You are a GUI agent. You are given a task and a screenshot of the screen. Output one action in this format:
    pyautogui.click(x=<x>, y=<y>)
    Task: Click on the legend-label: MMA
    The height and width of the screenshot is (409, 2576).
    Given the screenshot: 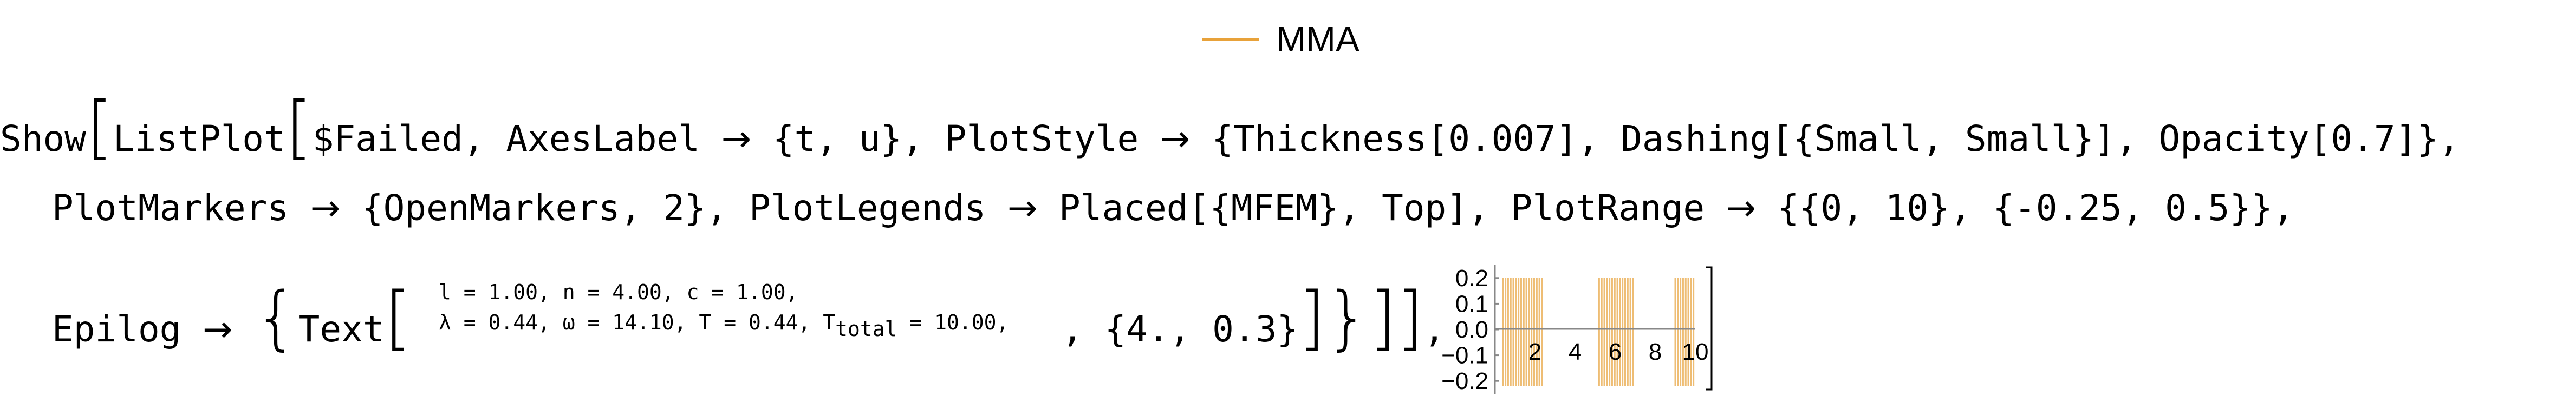 What is the action you would take?
    pyautogui.click(x=1317, y=39)
    